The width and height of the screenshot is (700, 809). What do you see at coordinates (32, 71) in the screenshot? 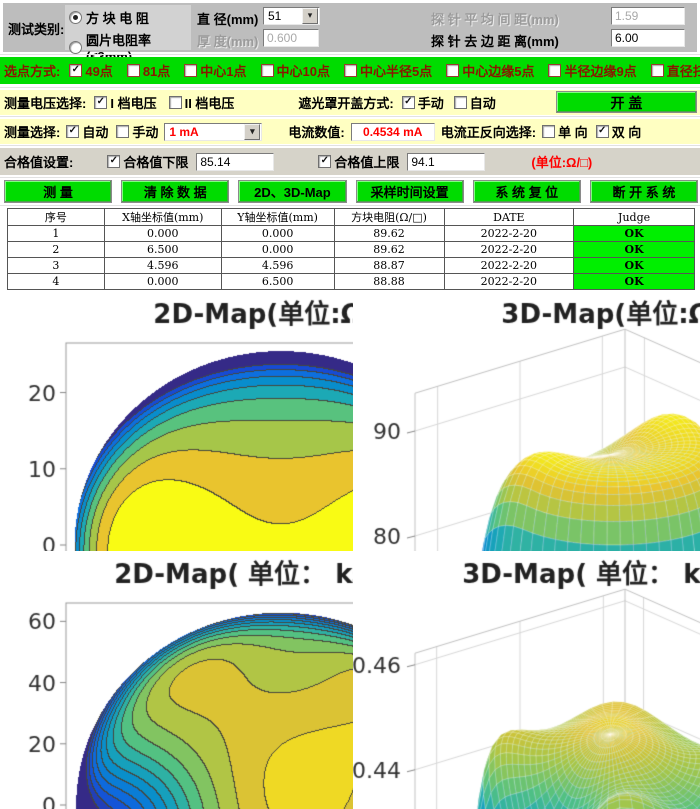
I see `point-selection-label: 选点方式:` at bounding box center [32, 71].